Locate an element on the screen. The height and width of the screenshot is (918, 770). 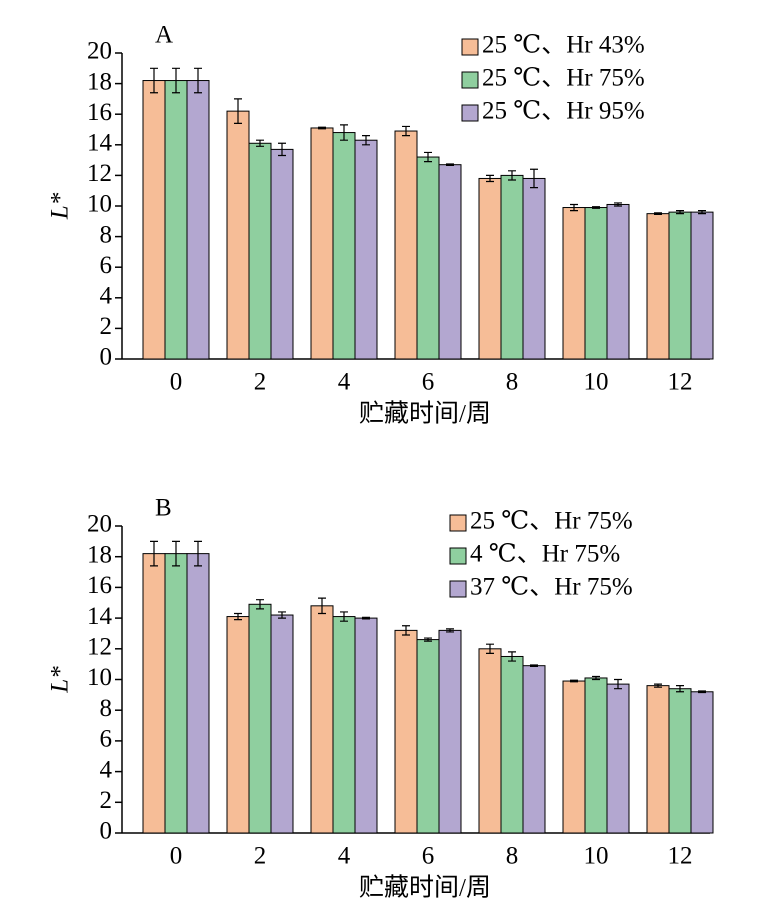
x-tick-label: 10 is located at coordinates (596, 382).